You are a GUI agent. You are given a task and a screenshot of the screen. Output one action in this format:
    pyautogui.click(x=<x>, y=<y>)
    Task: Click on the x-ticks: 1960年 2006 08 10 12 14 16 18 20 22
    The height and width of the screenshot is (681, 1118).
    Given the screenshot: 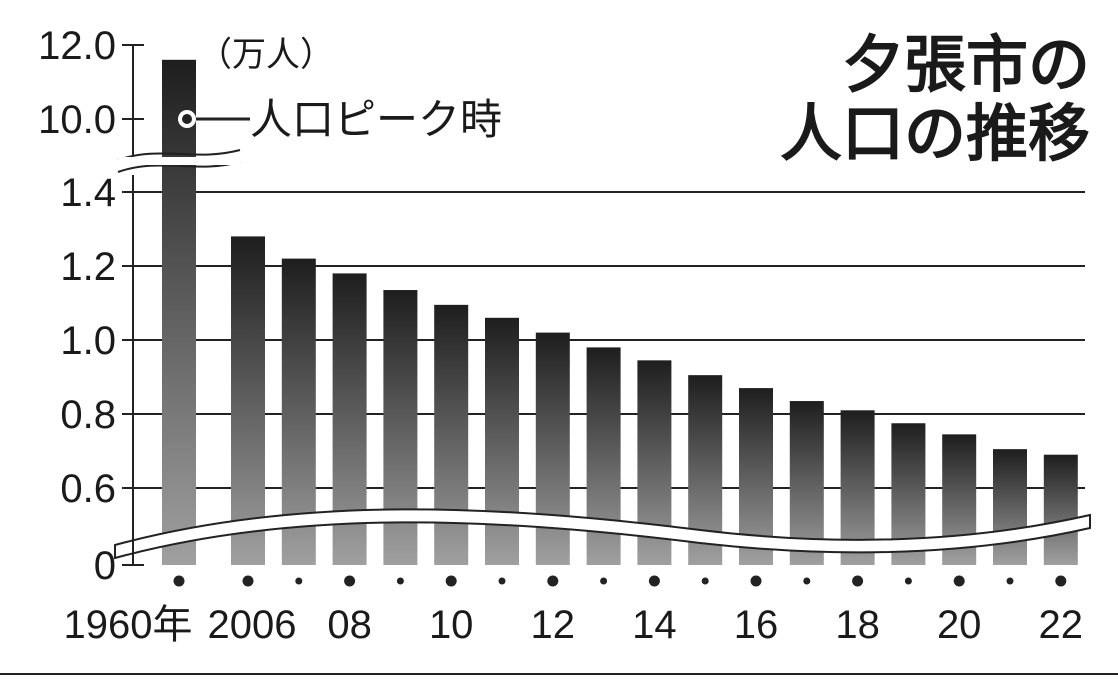 What is the action you would take?
    pyautogui.click(x=574, y=611)
    